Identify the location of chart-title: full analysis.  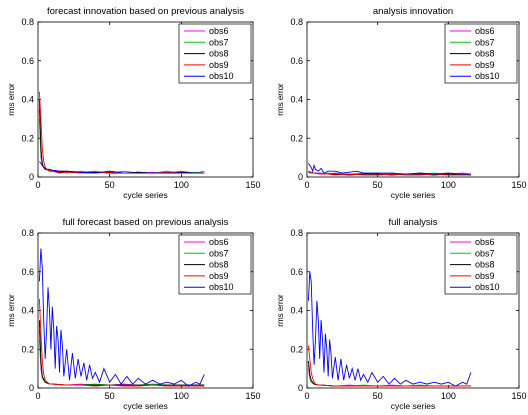
(412, 222).